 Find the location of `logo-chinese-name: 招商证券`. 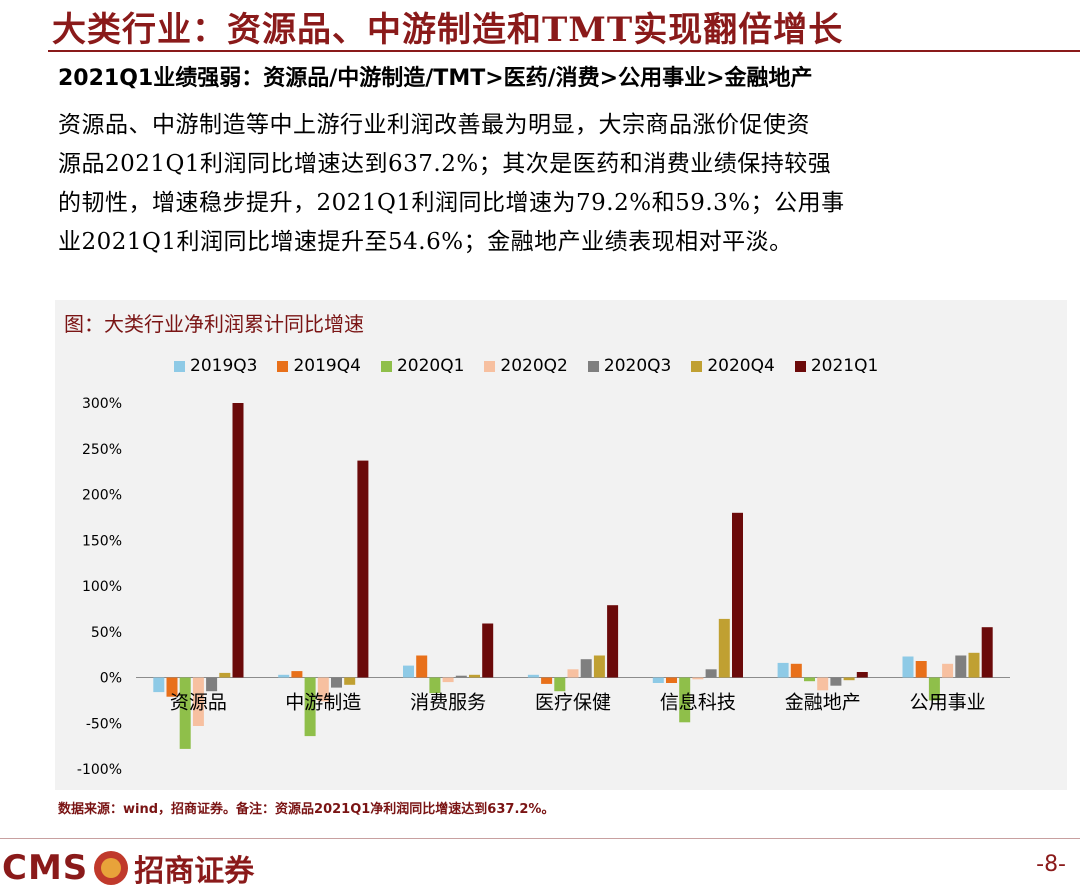

logo-chinese-name: 招商证券 is located at coordinates (194, 871).